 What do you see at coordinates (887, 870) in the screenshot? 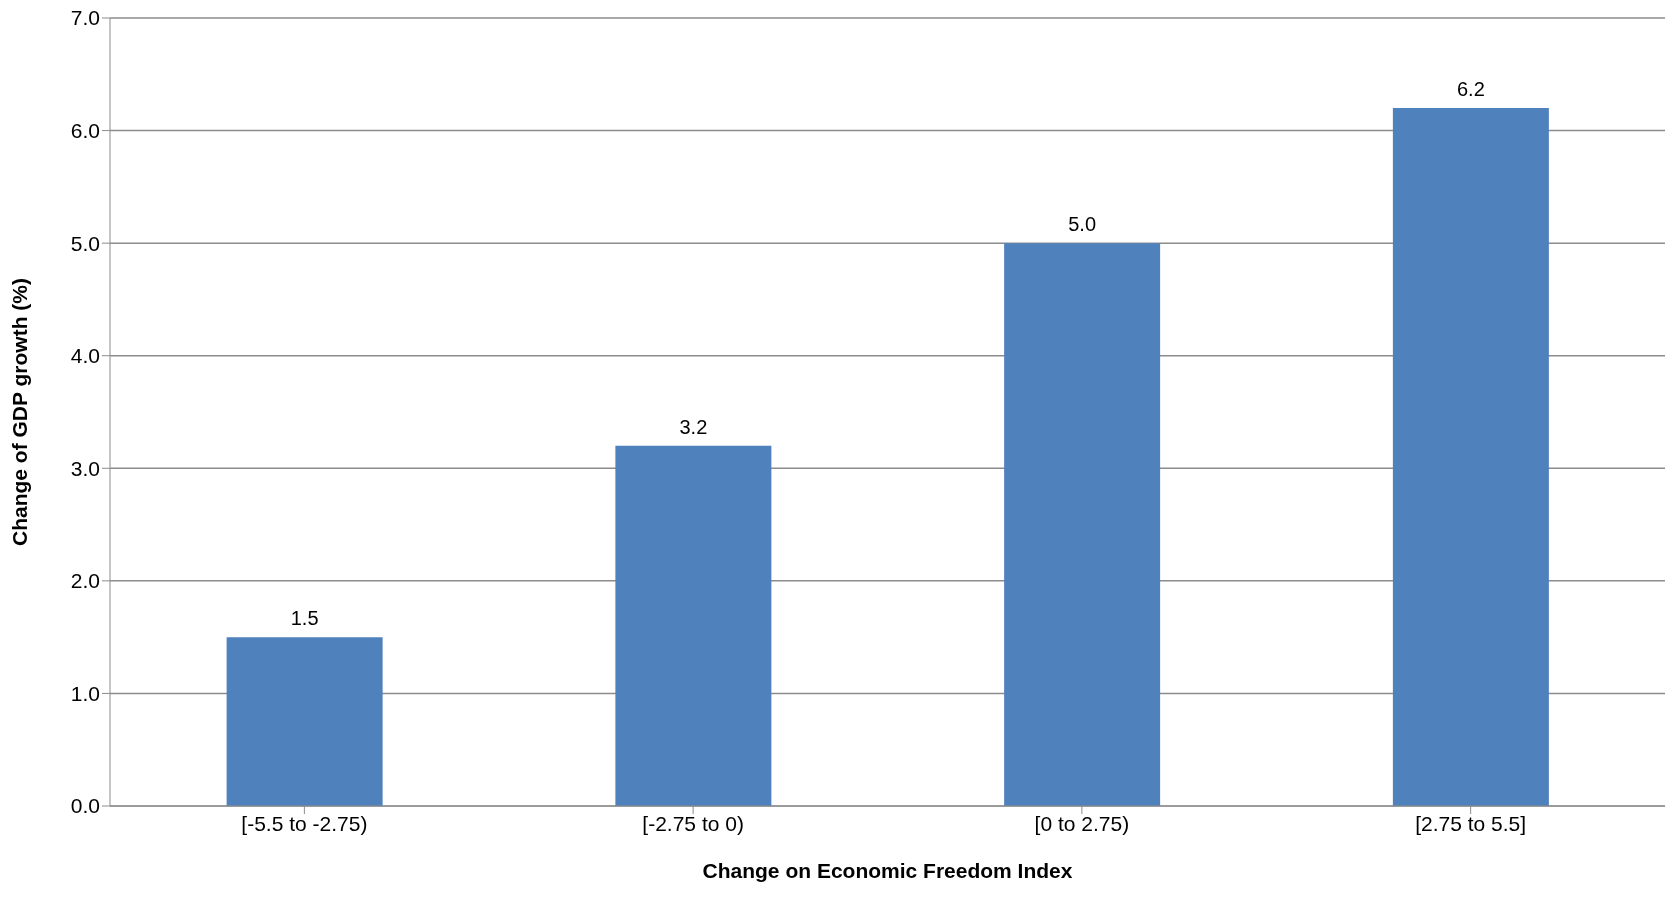
I see `x-axis-title: Change on Economic Freedom Index` at bounding box center [887, 870].